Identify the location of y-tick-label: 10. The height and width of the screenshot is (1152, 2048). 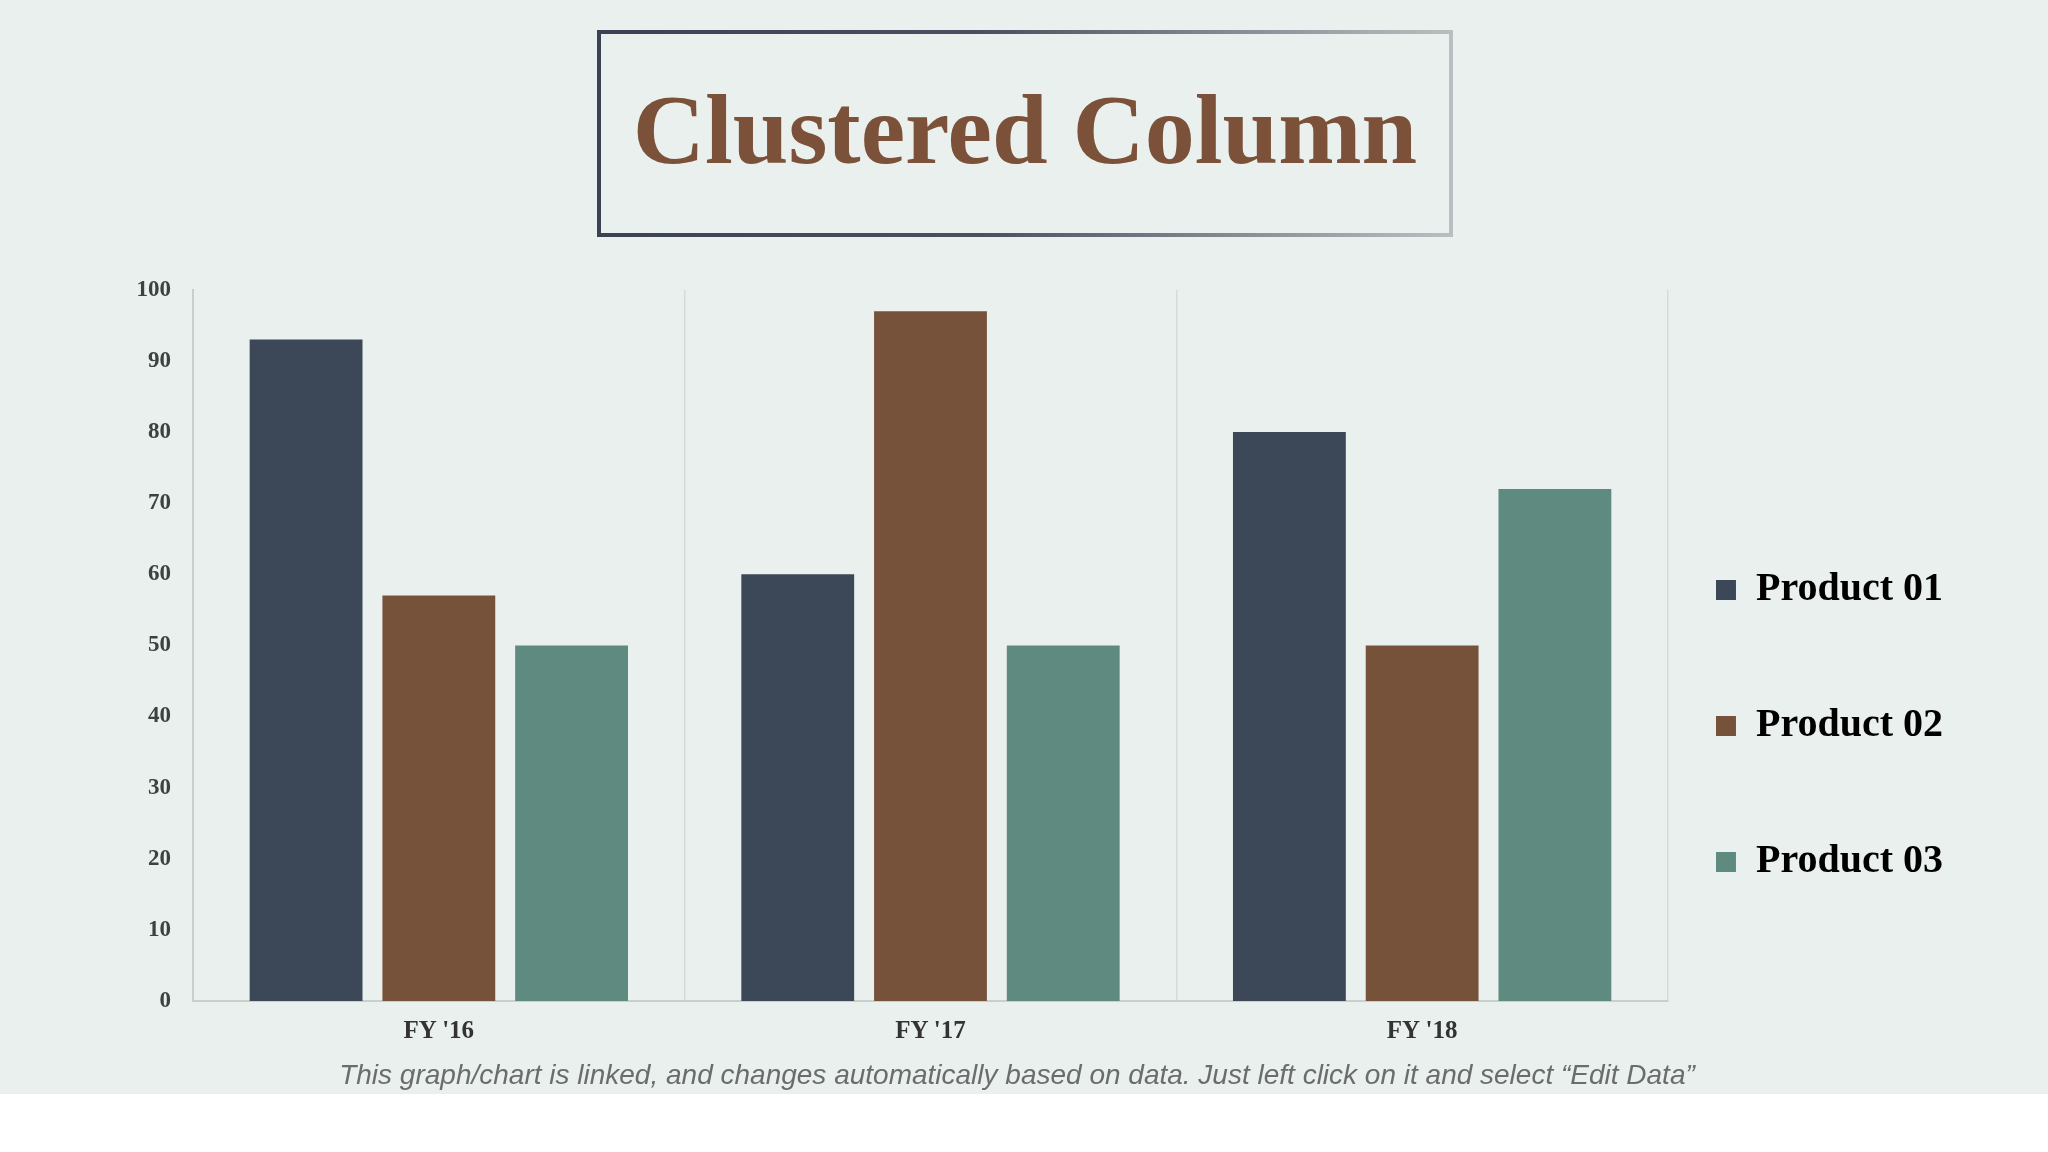
(159, 928).